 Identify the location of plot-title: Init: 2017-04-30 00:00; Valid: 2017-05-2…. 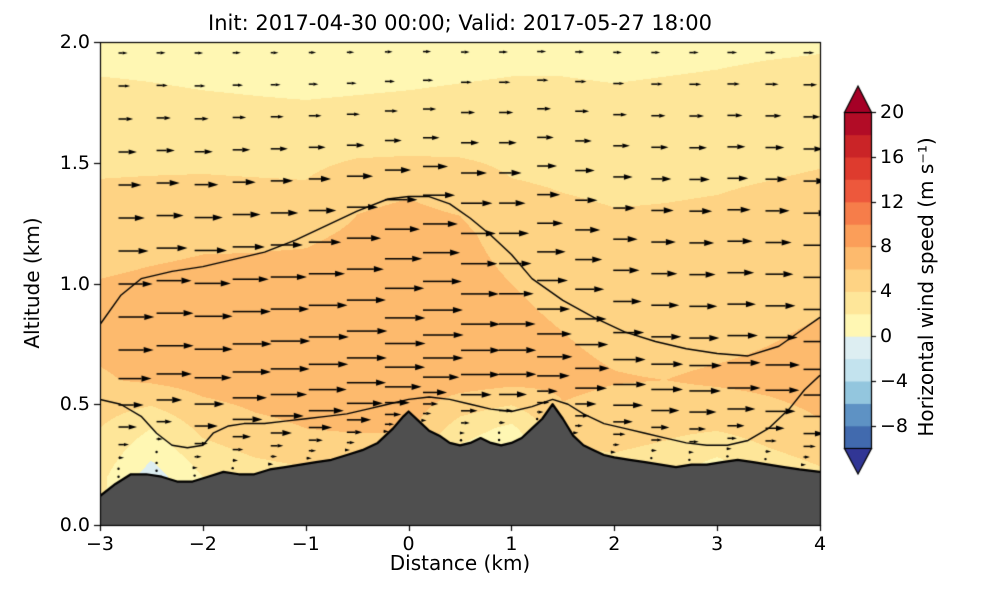
(460, 23).